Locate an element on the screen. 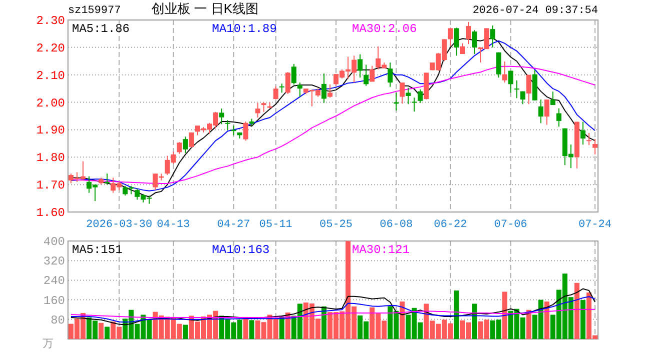 The width and height of the screenshot is (660, 360). y-tick-label: 400 is located at coordinates (54, 242).